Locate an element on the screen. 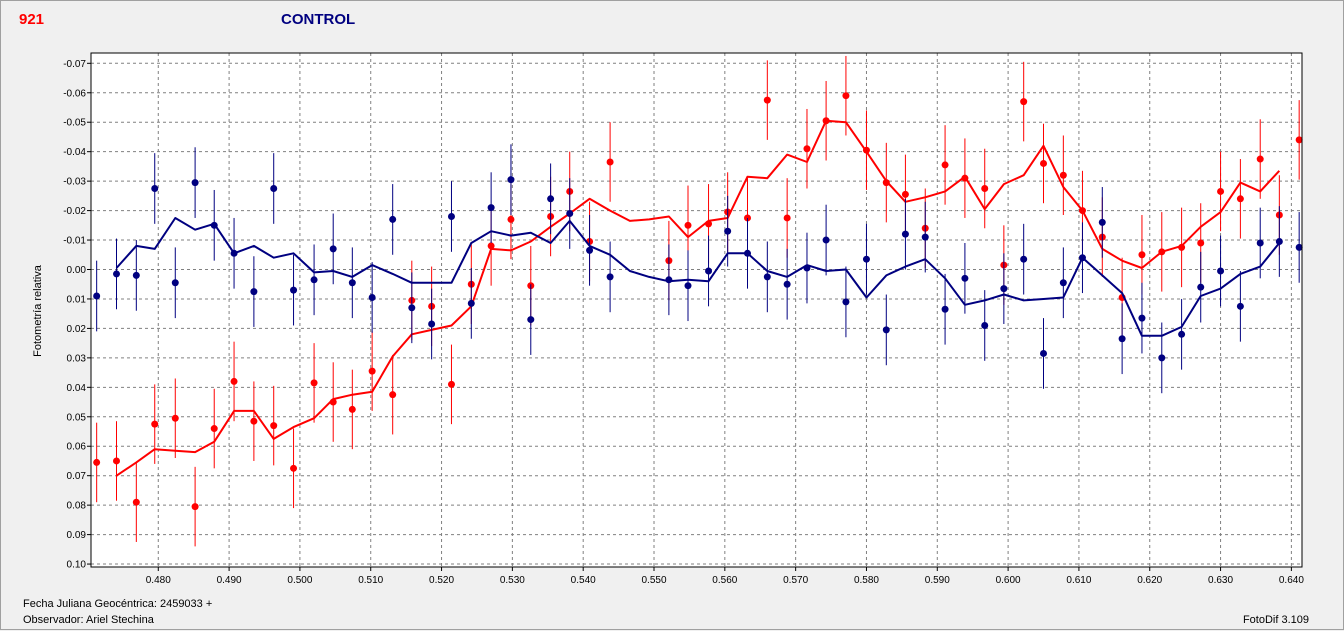 This screenshot has height=631, width=1344. y-tick-label: -0.02 is located at coordinates (74, 211).